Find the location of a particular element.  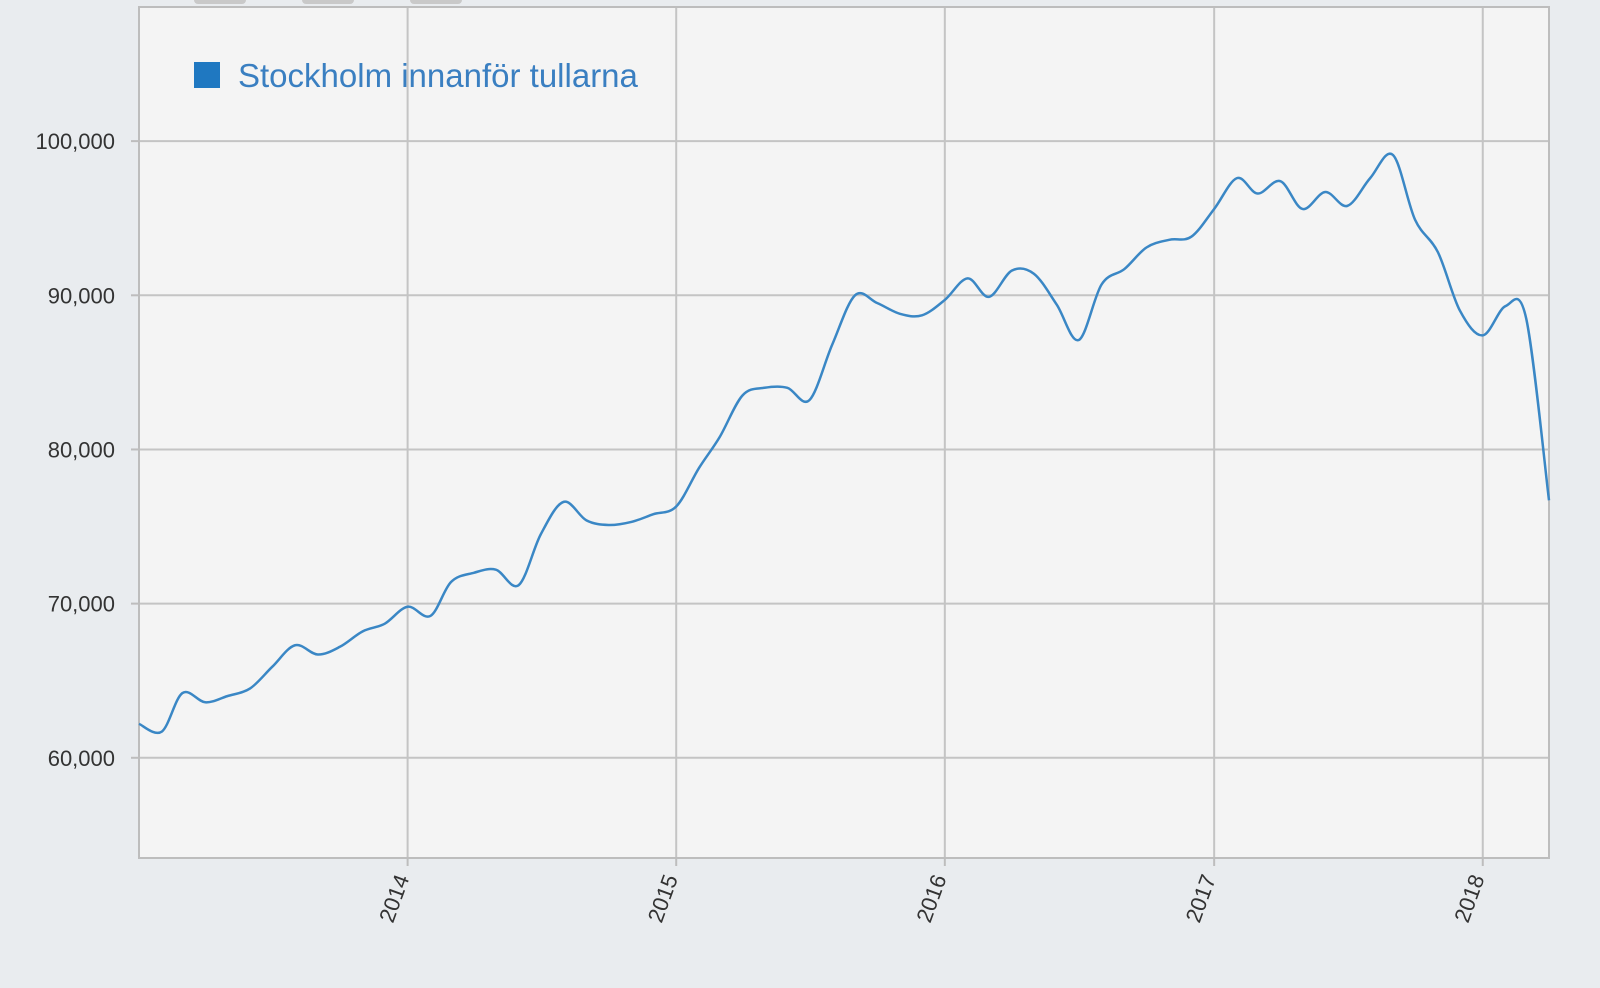

y-tick-label: 90,000 is located at coordinates (81, 295).